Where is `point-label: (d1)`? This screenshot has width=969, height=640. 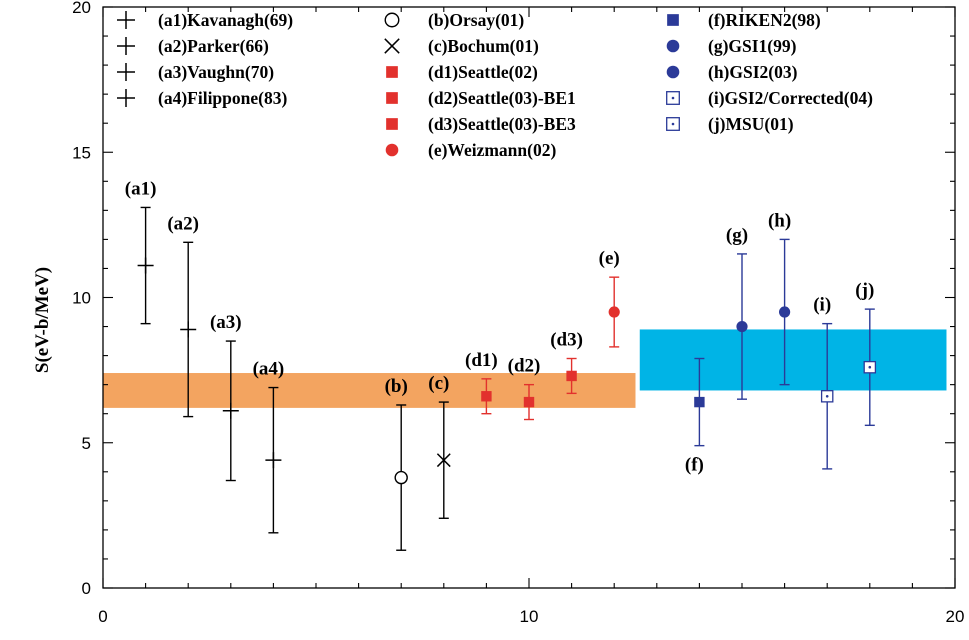 point-label: (d1) is located at coordinates (481, 360).